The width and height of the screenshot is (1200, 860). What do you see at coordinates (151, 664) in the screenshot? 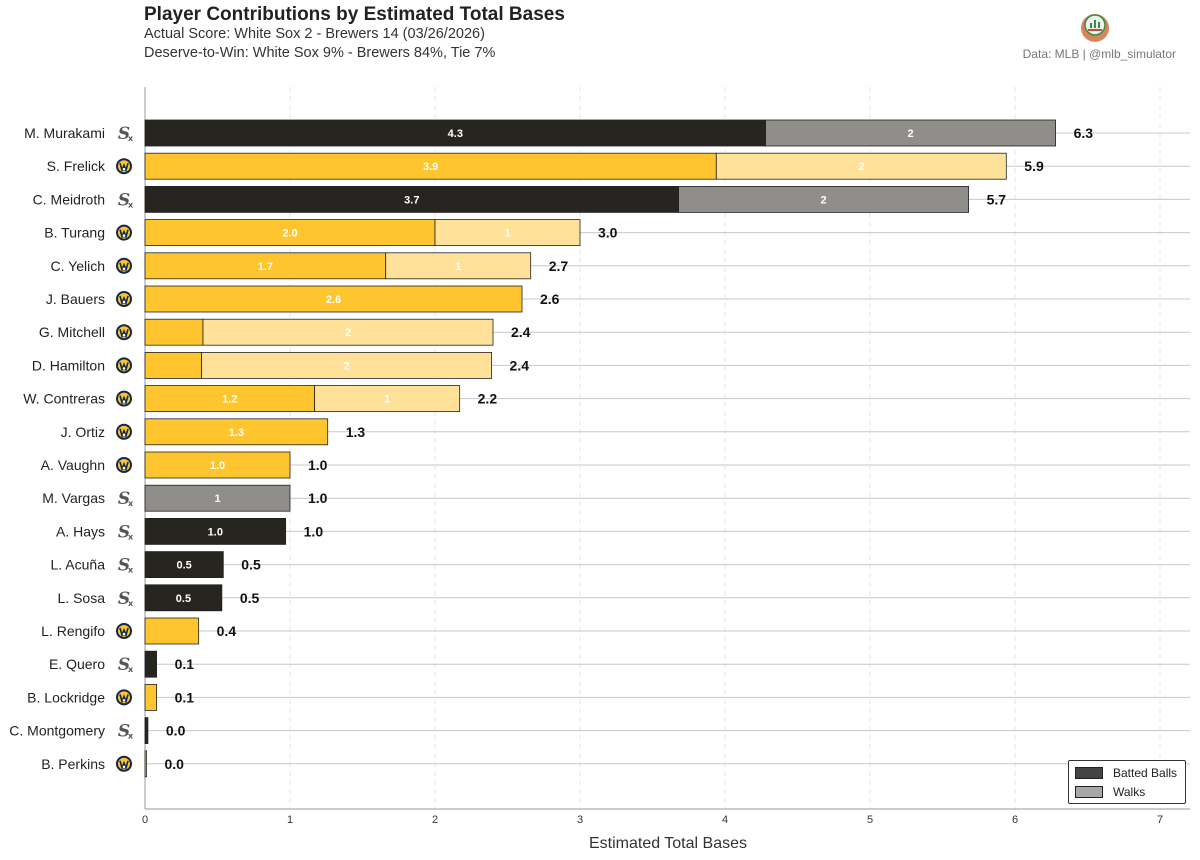
I see `bar-batted-e-quero` at bounding box center [151, 664].